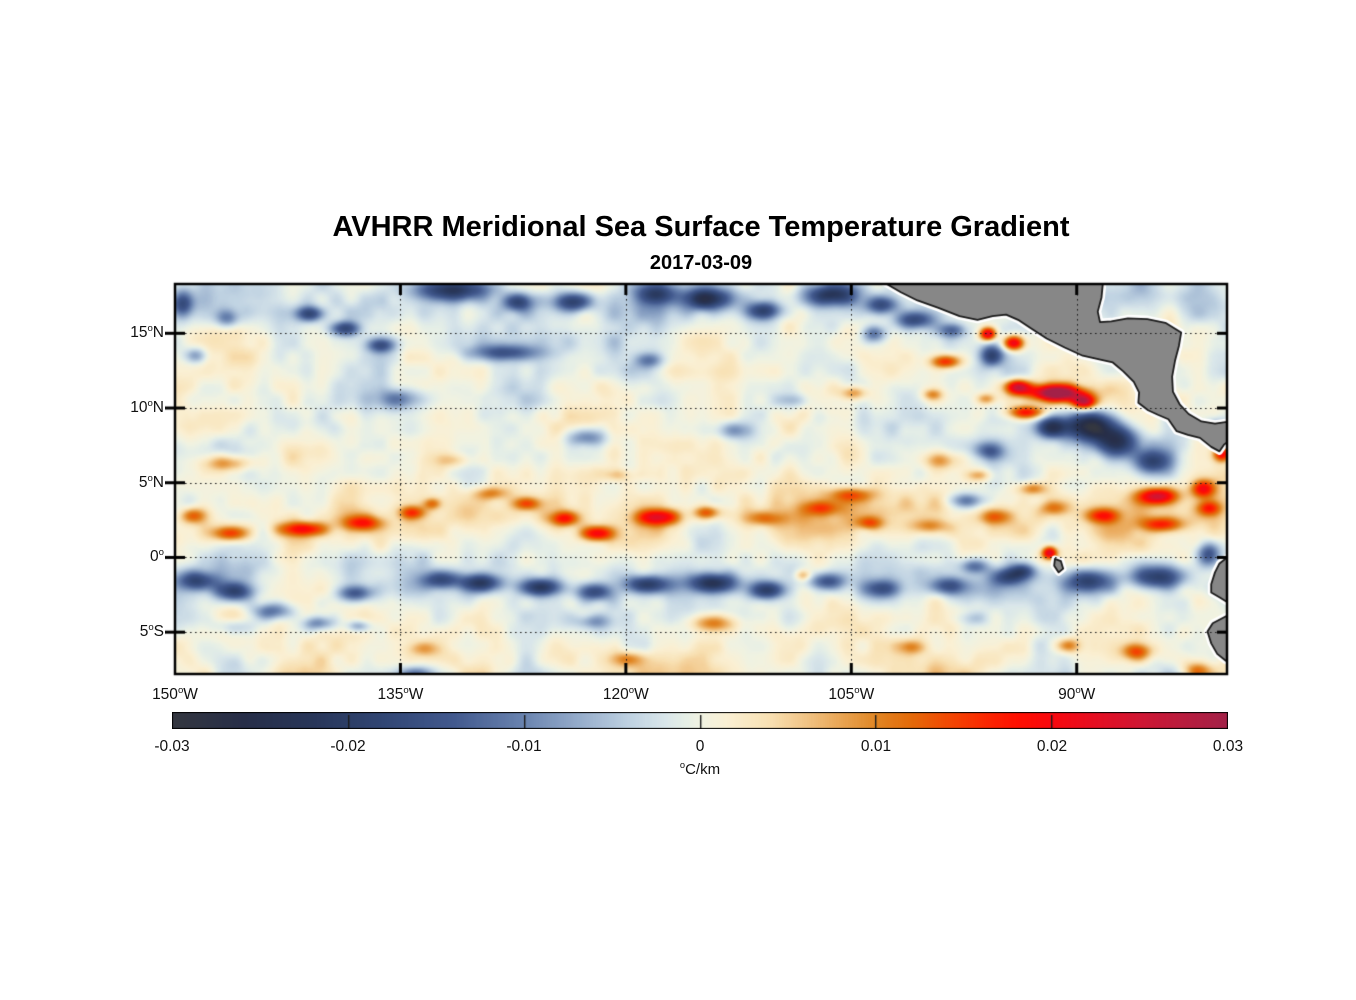  What do you see at coordinates (157, 556) in the screenshot?
I see `y-tick-label: 0o` at bounding box center [157, 556].